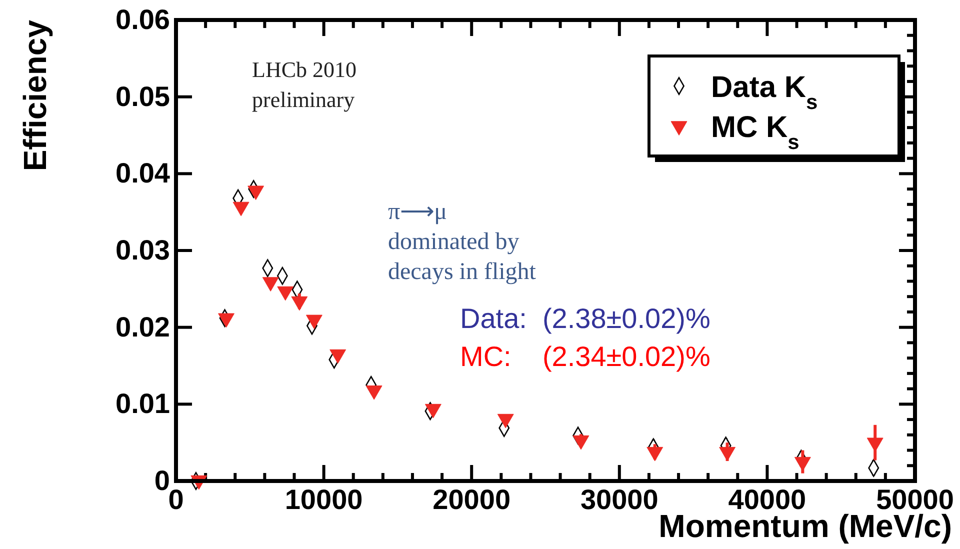 This screenshot has height=549, width=960. What do you see at coordinates (585, 318) in the screenshot?
I see `annotation: Data: (2.38±0.02)%` at bounding box center [585, 318].